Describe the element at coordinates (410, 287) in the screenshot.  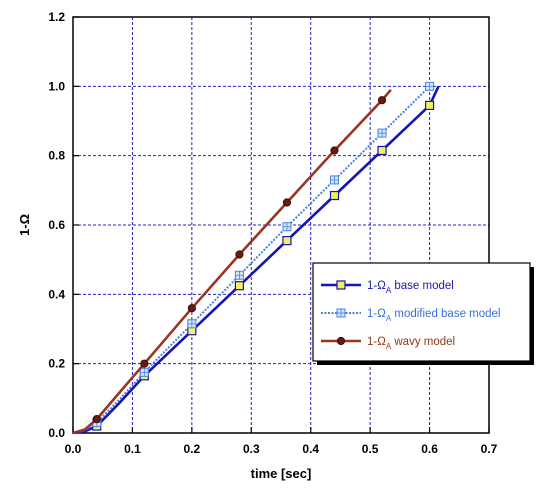
I see `legend-label: 1-ΩA base model` at that location.